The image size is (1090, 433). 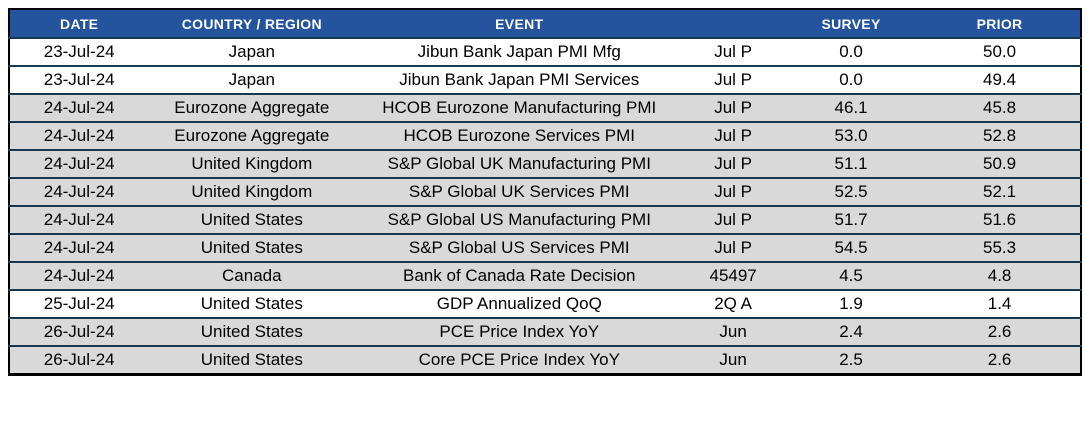 I want to click on cell-event: S&P Global US Manufacturing PMI, so click(x=519, y=219).